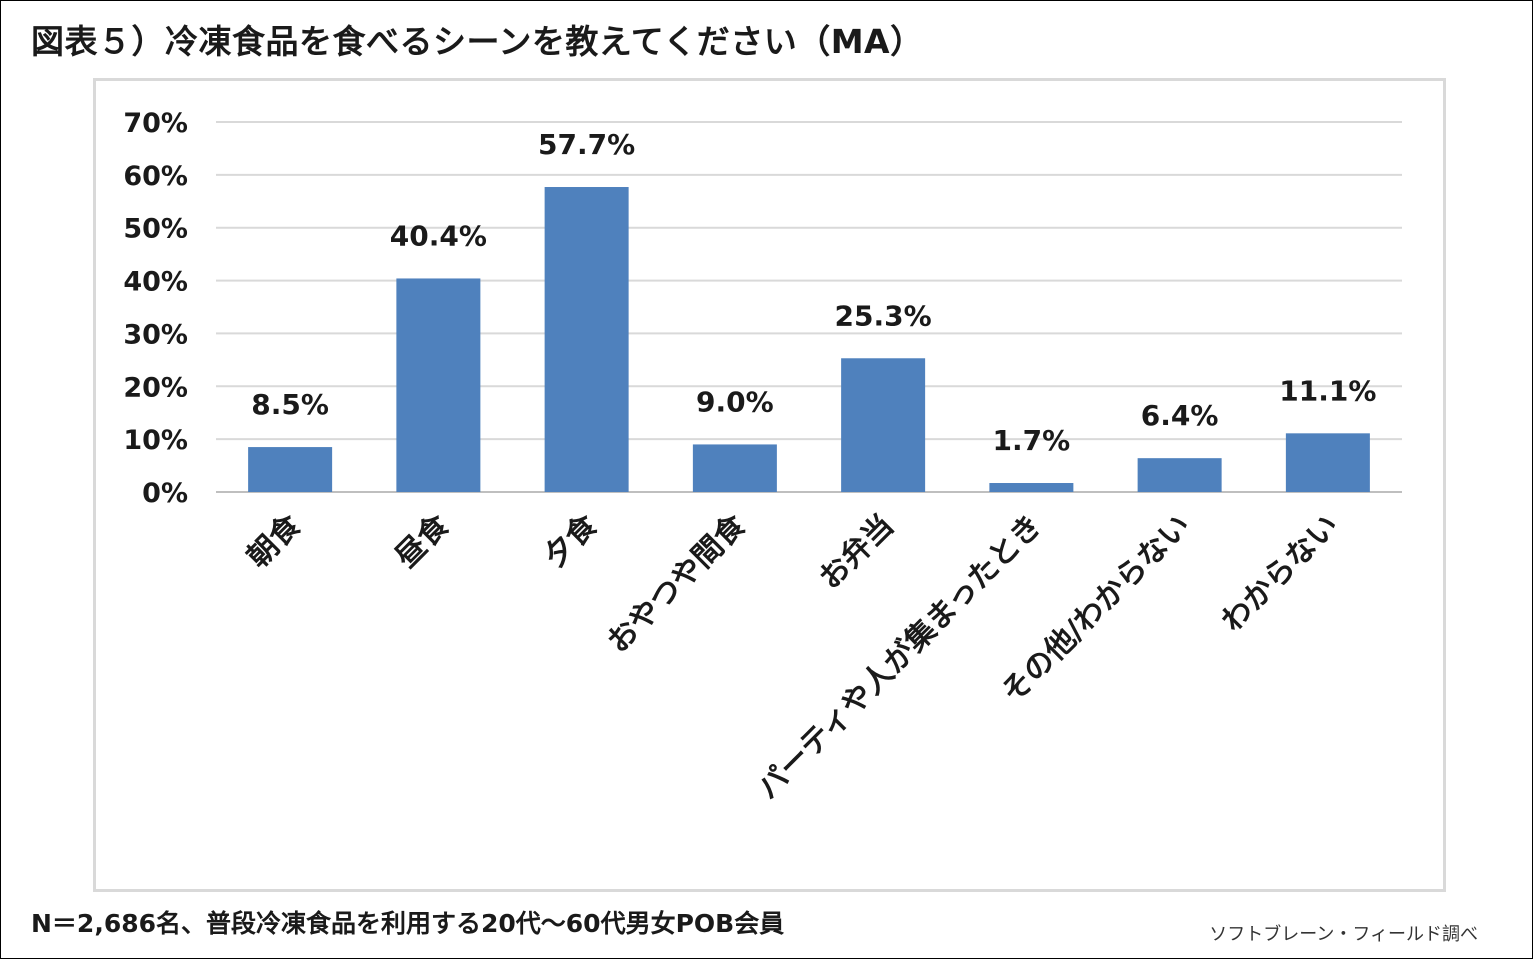  Describe the element at coordinates (883, 315) in the screenshot. I see `data-label: 25.3%` at that location.